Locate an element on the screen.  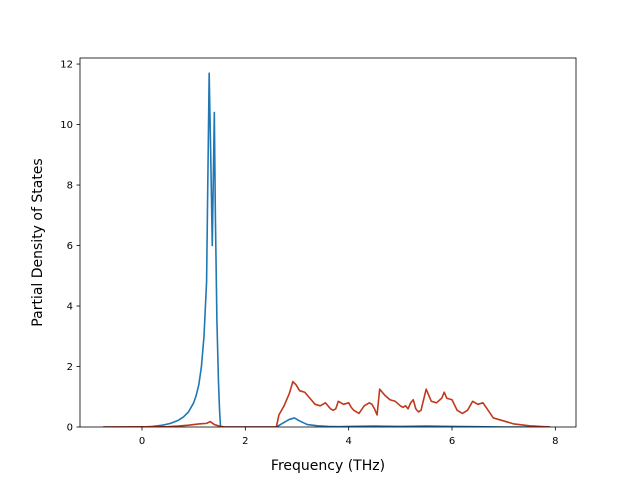
x-axis-label: Frequency (THz) is located at coordinates (328, 466).